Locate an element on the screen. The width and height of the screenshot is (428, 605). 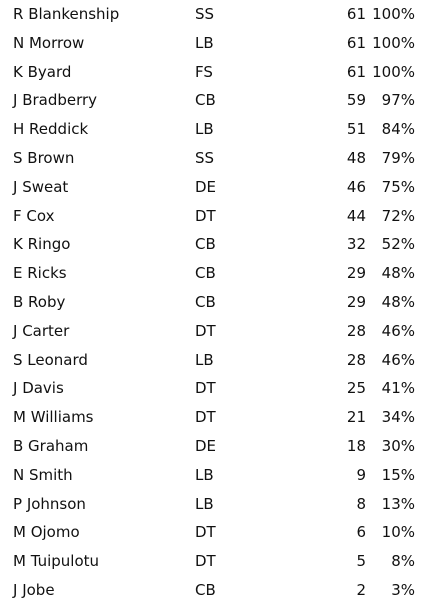
snap-percentage: 10% is located at coordinates (398, 532).